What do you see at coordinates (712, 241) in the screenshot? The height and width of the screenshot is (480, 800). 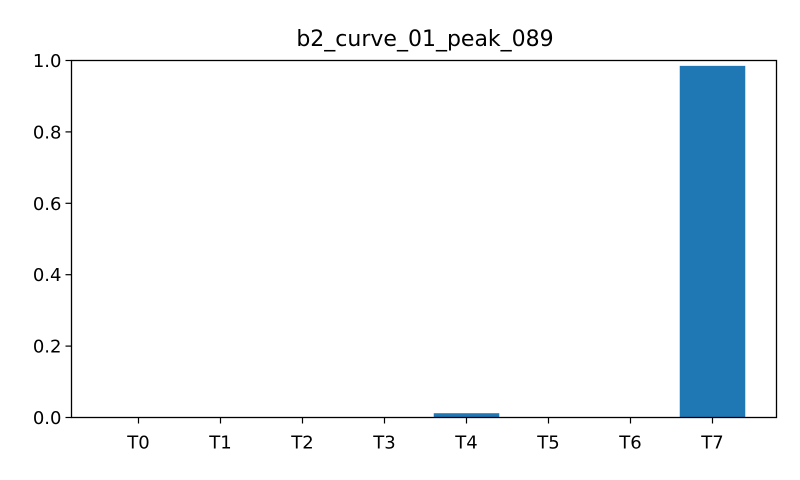 I see `bar-t7` at bounding box center [712, 241].